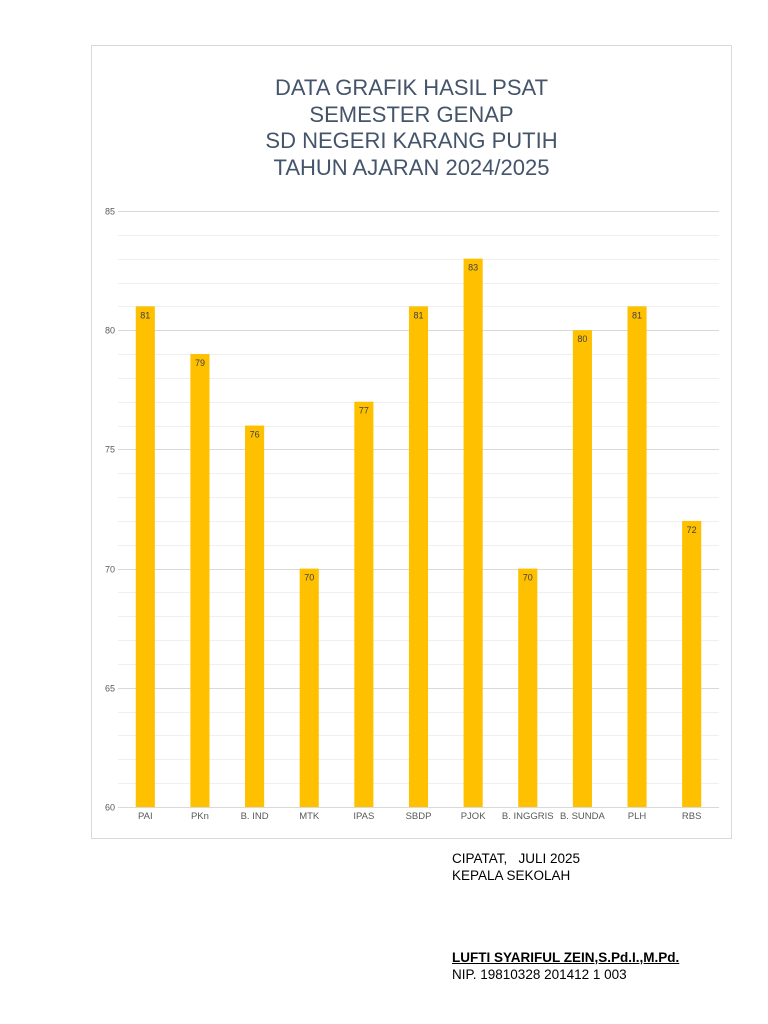  What do you see at coordinates (110, 570) in the screenshot?
I see `y-tick-label: 70` at bounding box center [110, 570].